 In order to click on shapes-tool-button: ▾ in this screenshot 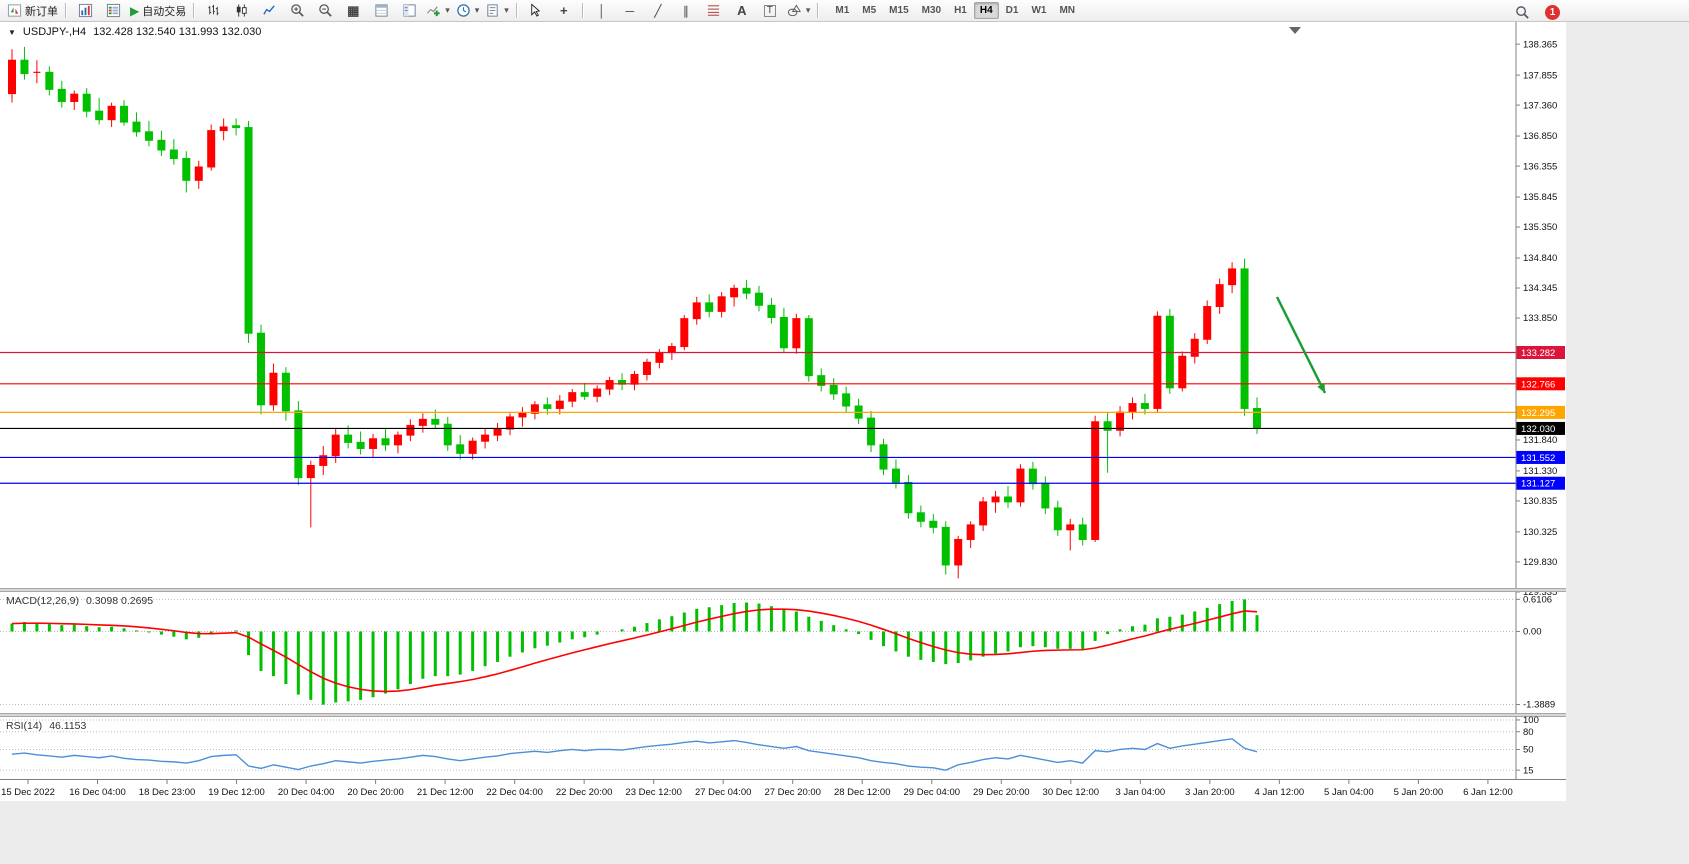, I will do `click(799, 11)`.